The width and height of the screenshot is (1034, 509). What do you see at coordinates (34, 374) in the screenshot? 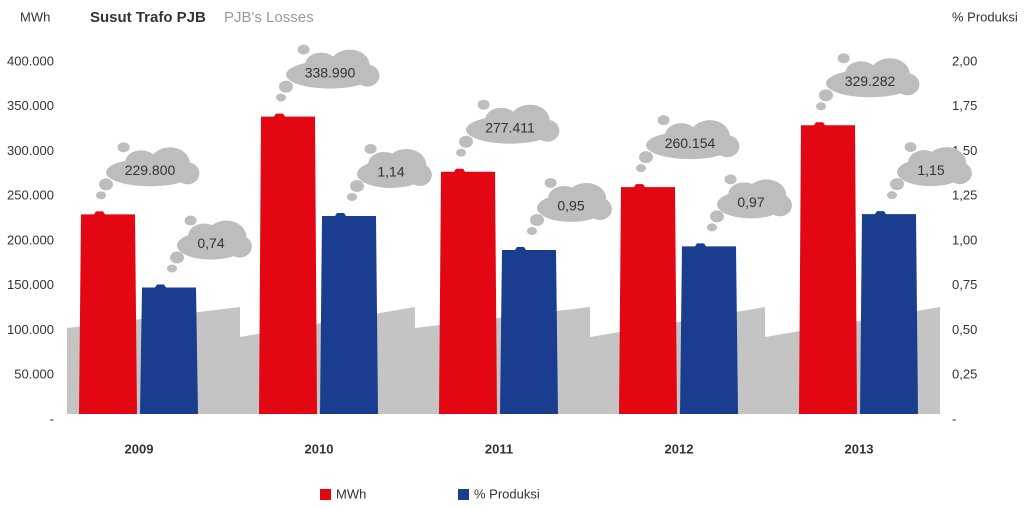
I see `y-tick-label: 50.000` at bounding box center [34, 374].